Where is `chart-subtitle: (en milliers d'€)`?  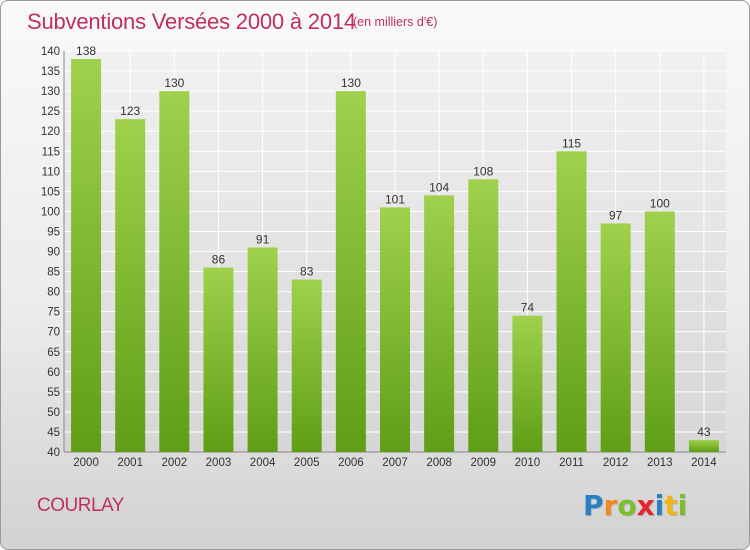 chart-subtitle: (en milliers d'€) is located at coordinates (395, 22).